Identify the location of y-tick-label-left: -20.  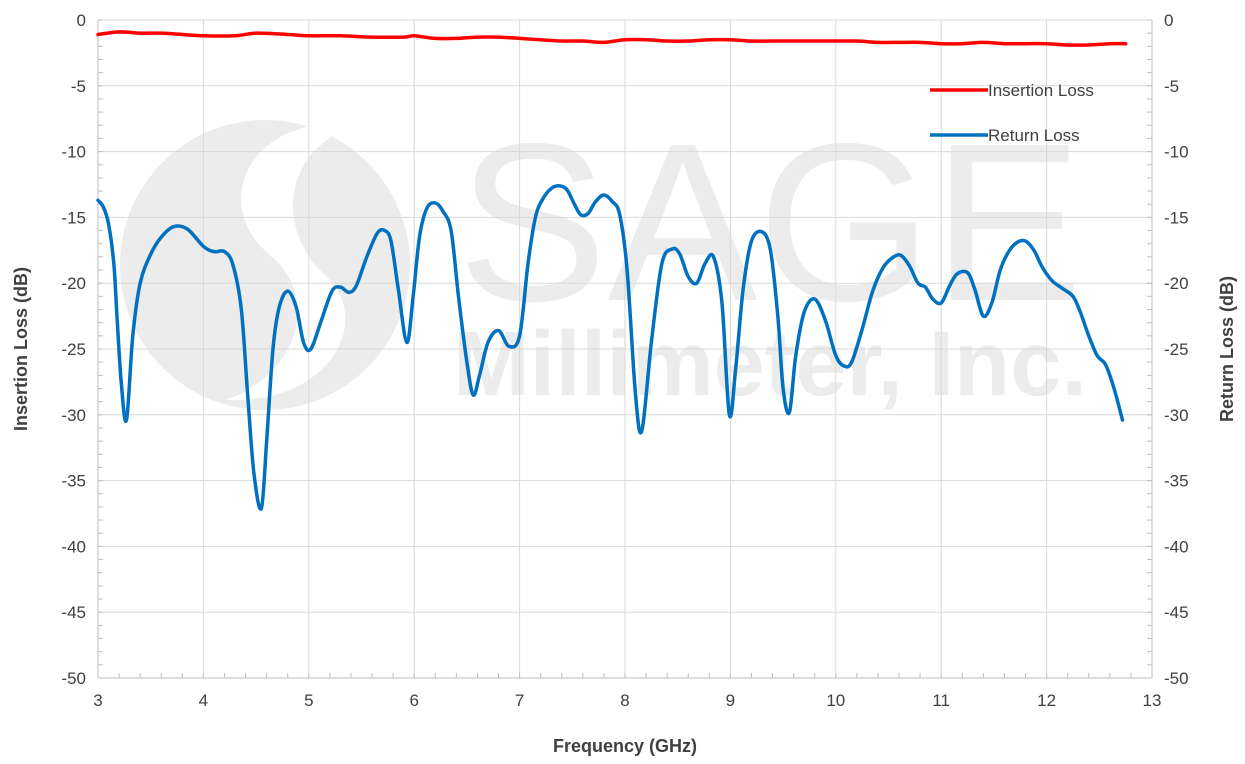
(73, 283).